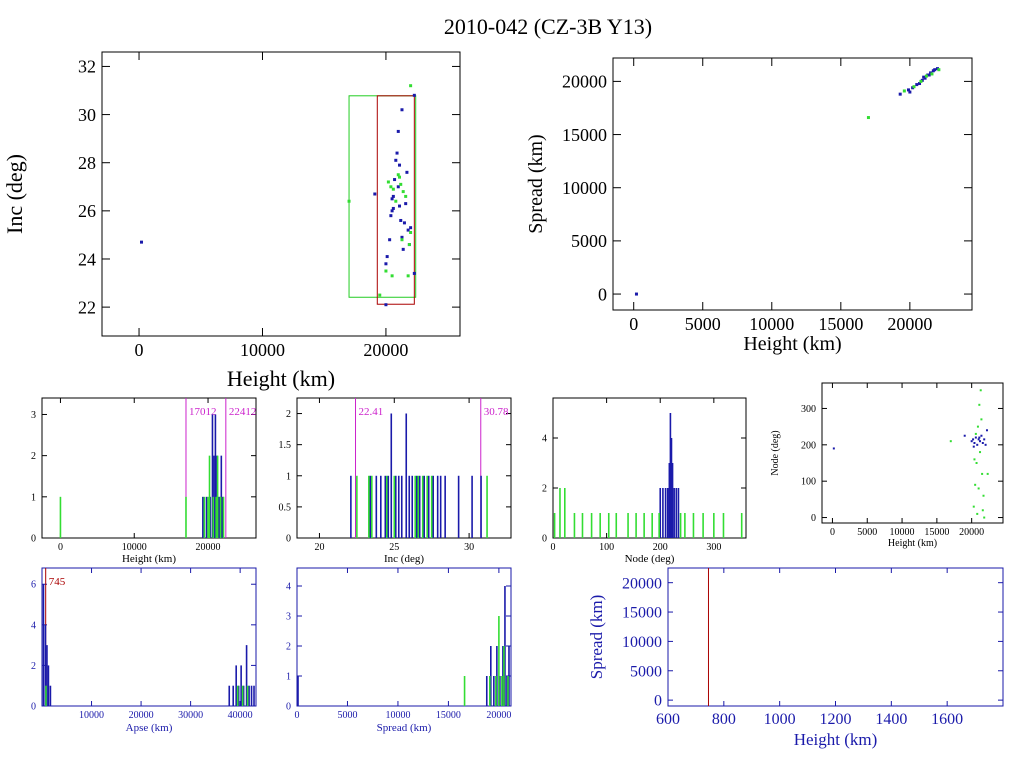  What do you see at coordinates (288, 476) in the screenshot?
I see `y-tick-label: 1` at bounding box center [288, 476].